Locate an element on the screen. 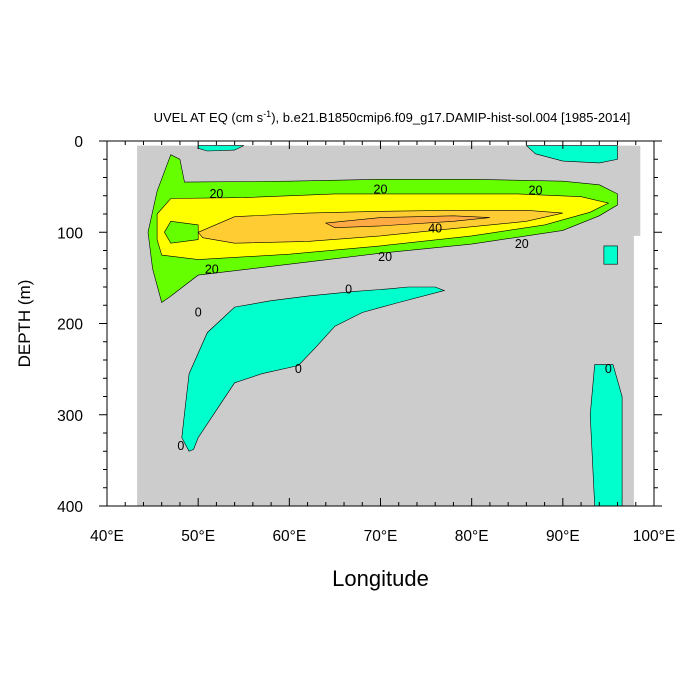 This screenshot has width=700, height=700. contour-region-surface-east-negative is located at coordinates (571, 154).